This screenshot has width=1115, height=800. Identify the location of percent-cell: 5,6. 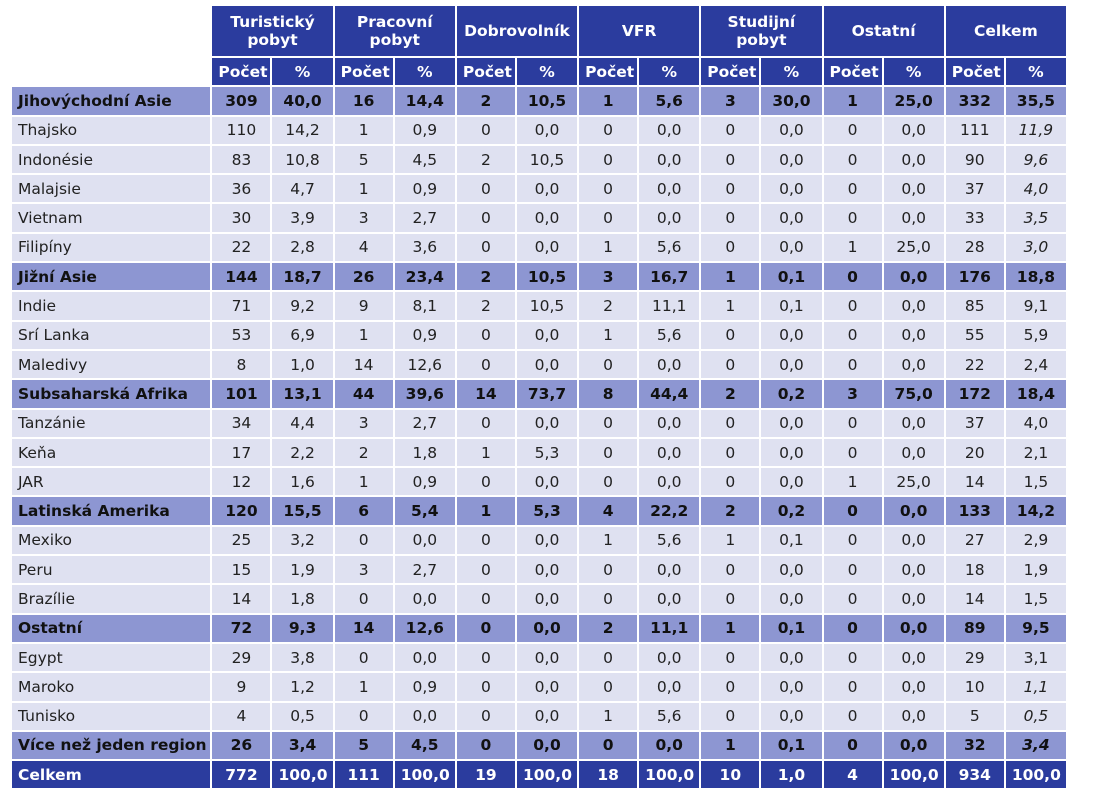
(669, 716).